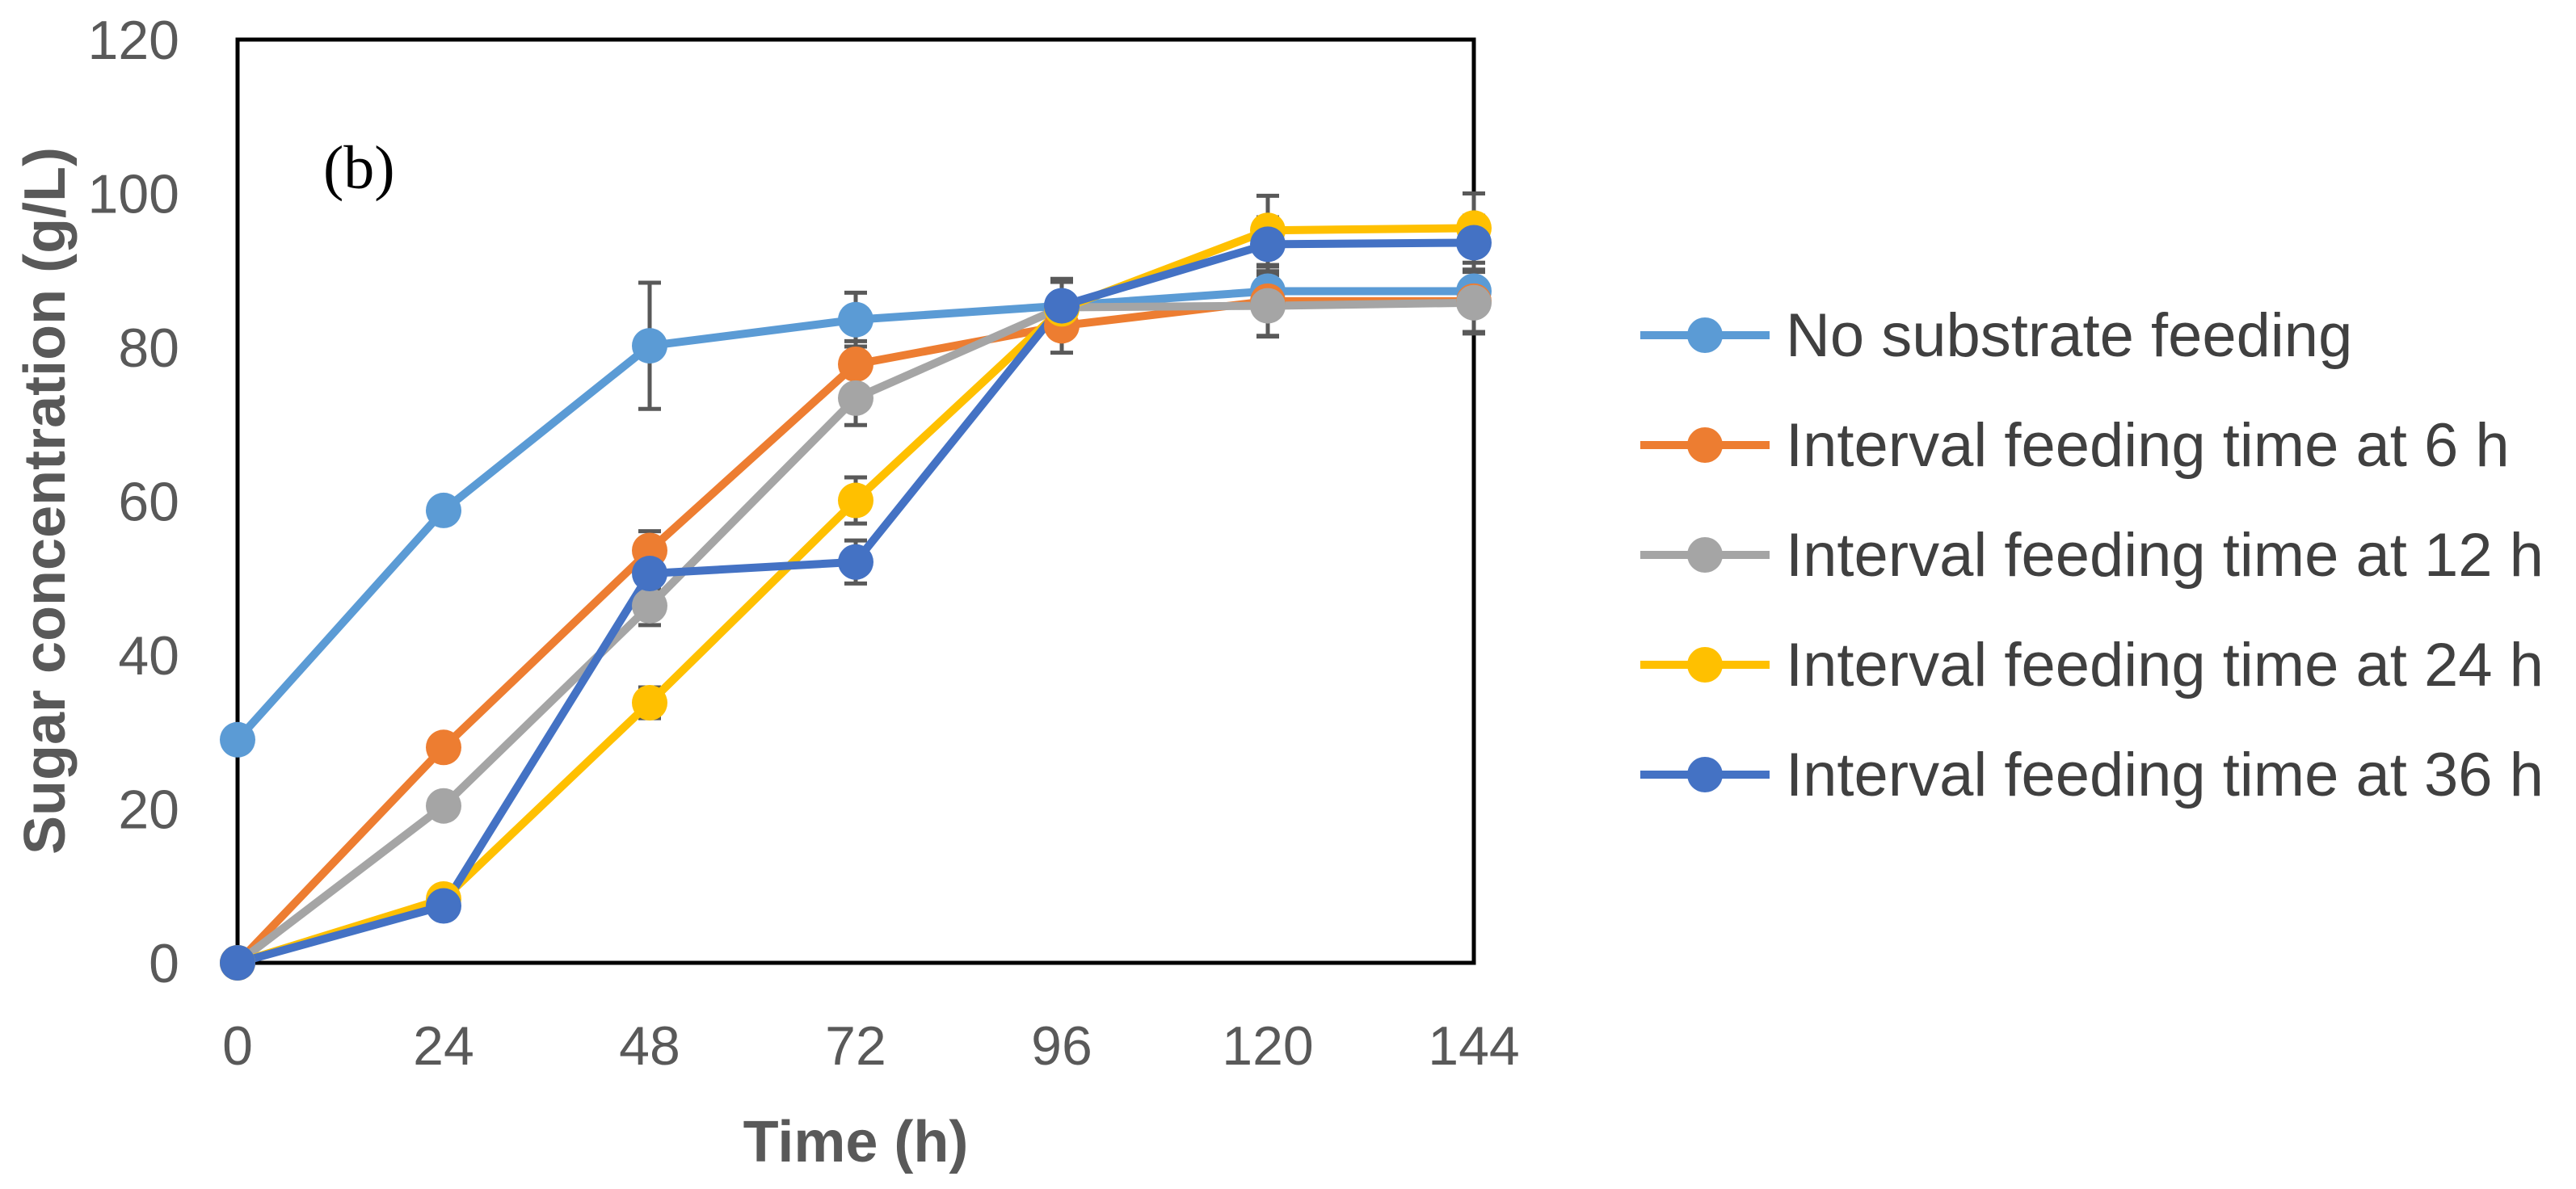 This screenshot has width=2576, height=1189. Describe the element at coordinates (1061, 1046) in the screenshot. I see `x-tick-label: 96` at that location.